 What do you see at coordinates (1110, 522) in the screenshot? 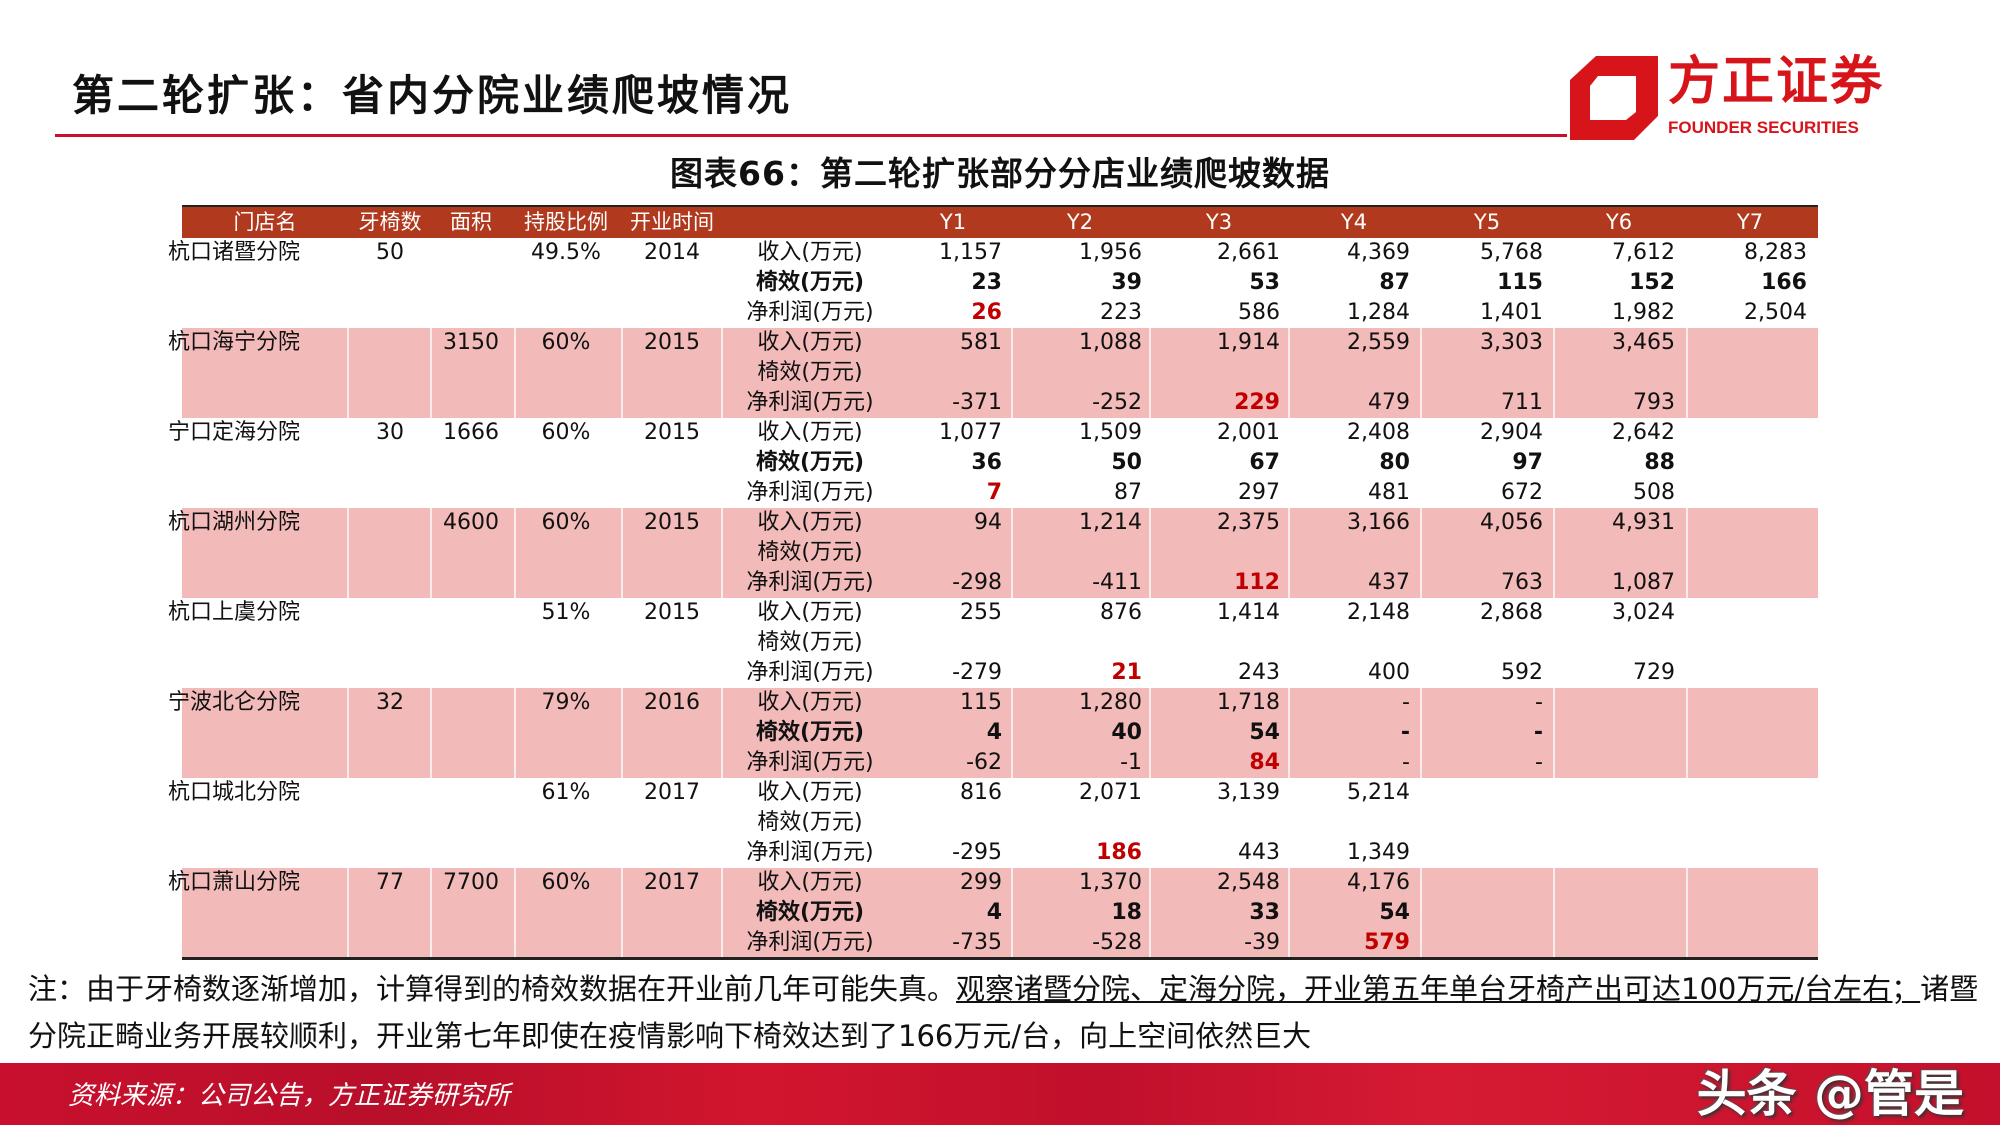
I see `metric-value: 1,214` at bounding box center [1110, 522].